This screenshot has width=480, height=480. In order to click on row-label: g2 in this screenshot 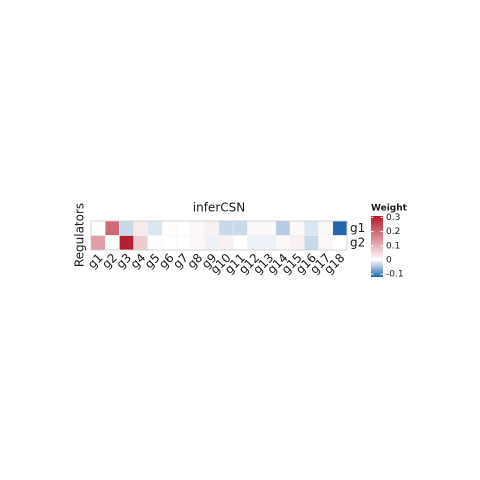, I will do `click(357, 242)`.